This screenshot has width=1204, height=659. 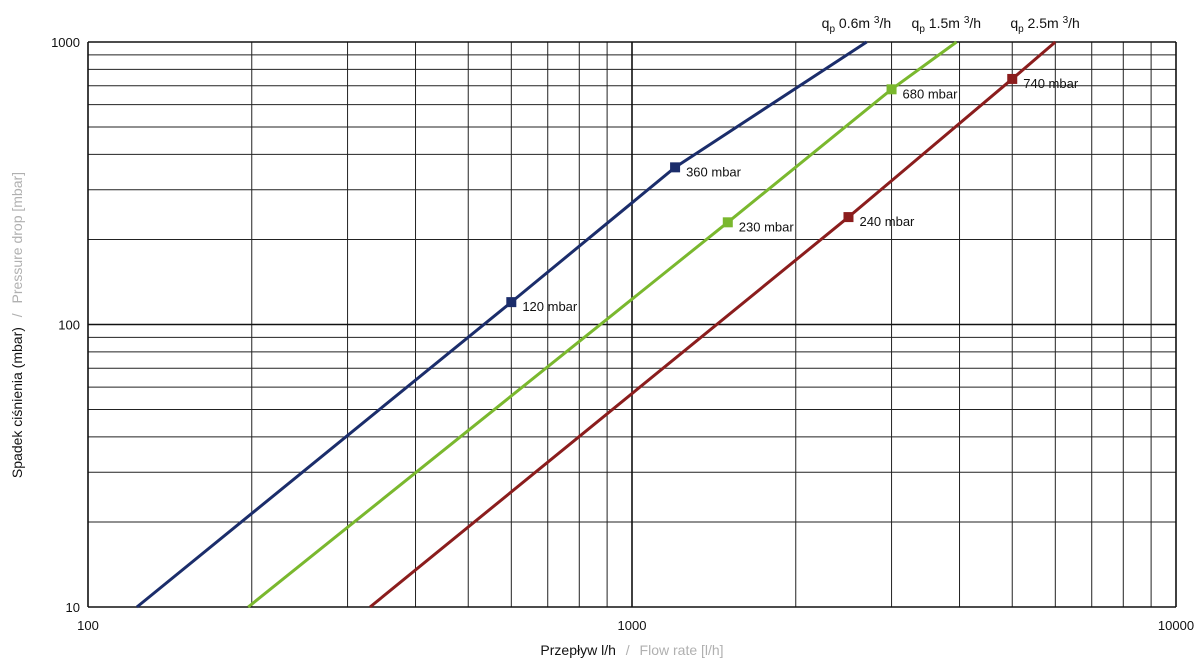 I want to click on series-title-main: 0.6m, so click(x=854, y=23).